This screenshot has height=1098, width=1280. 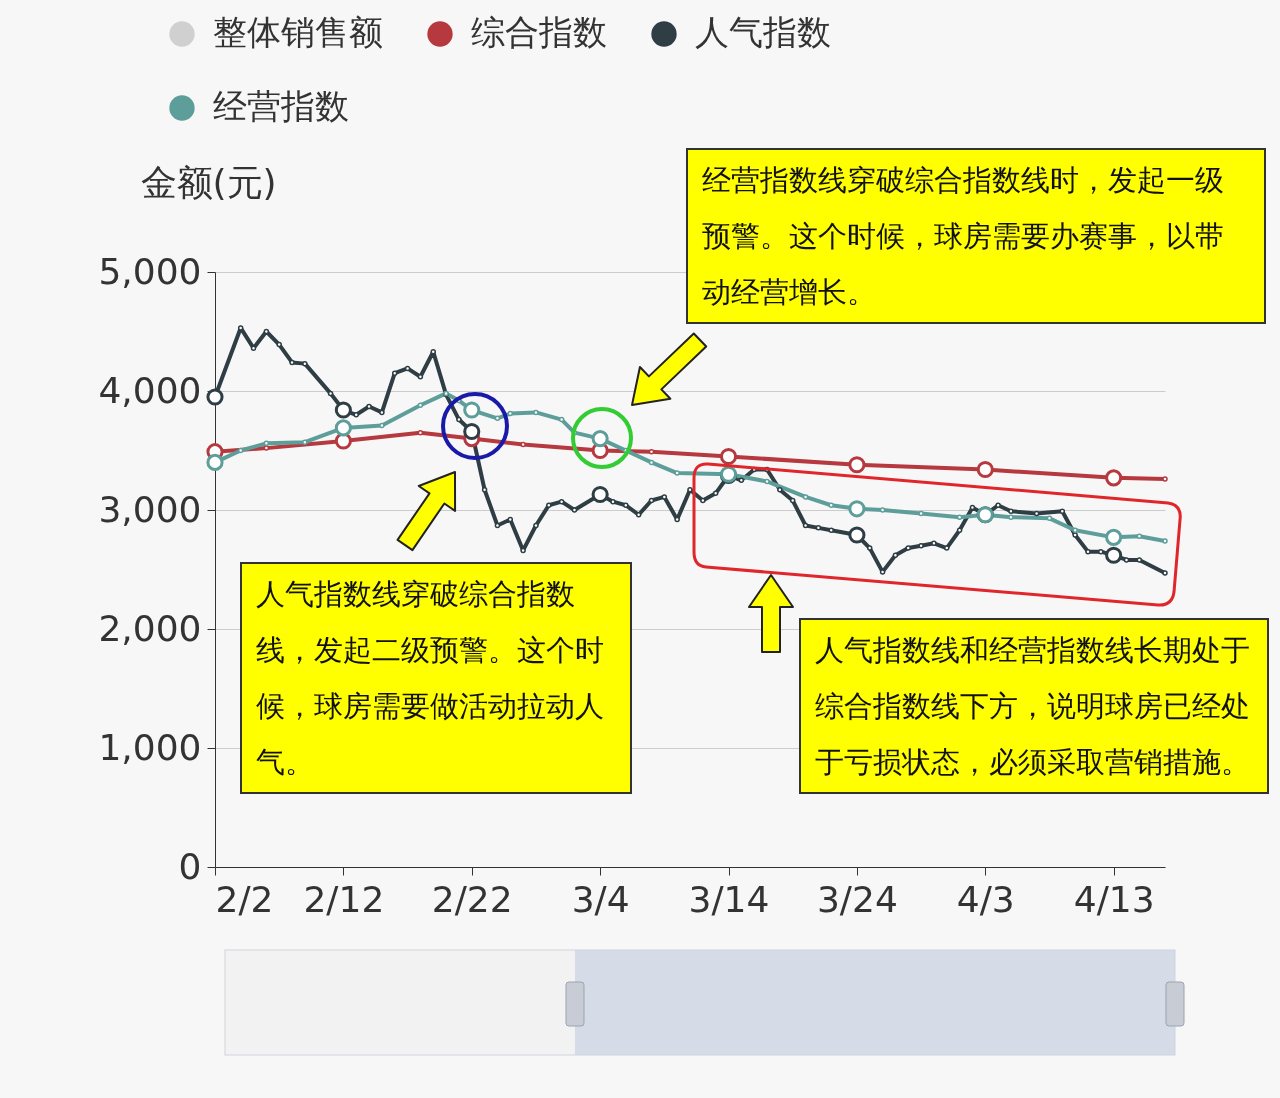 What do you see at coordinates (763, 32) in the screenshot?
I see `legend-label: 人气指数` at bounding box center [763, 32].